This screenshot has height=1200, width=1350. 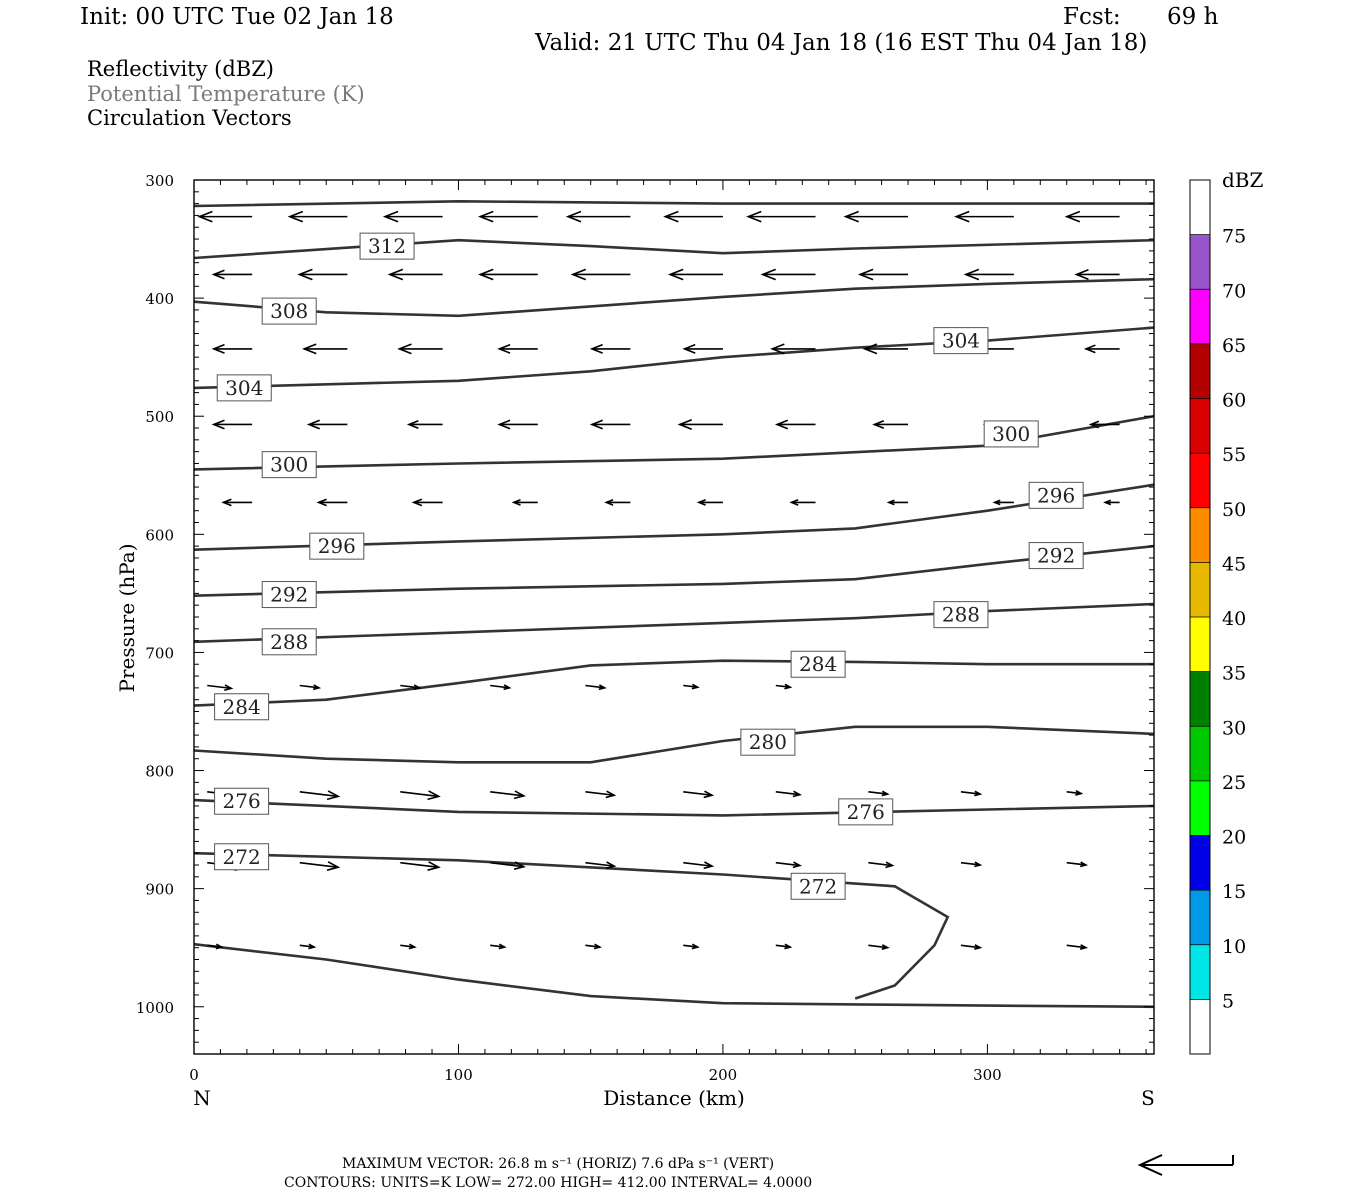 I want to click on contour-label: 304, so click(x=961, y=341).